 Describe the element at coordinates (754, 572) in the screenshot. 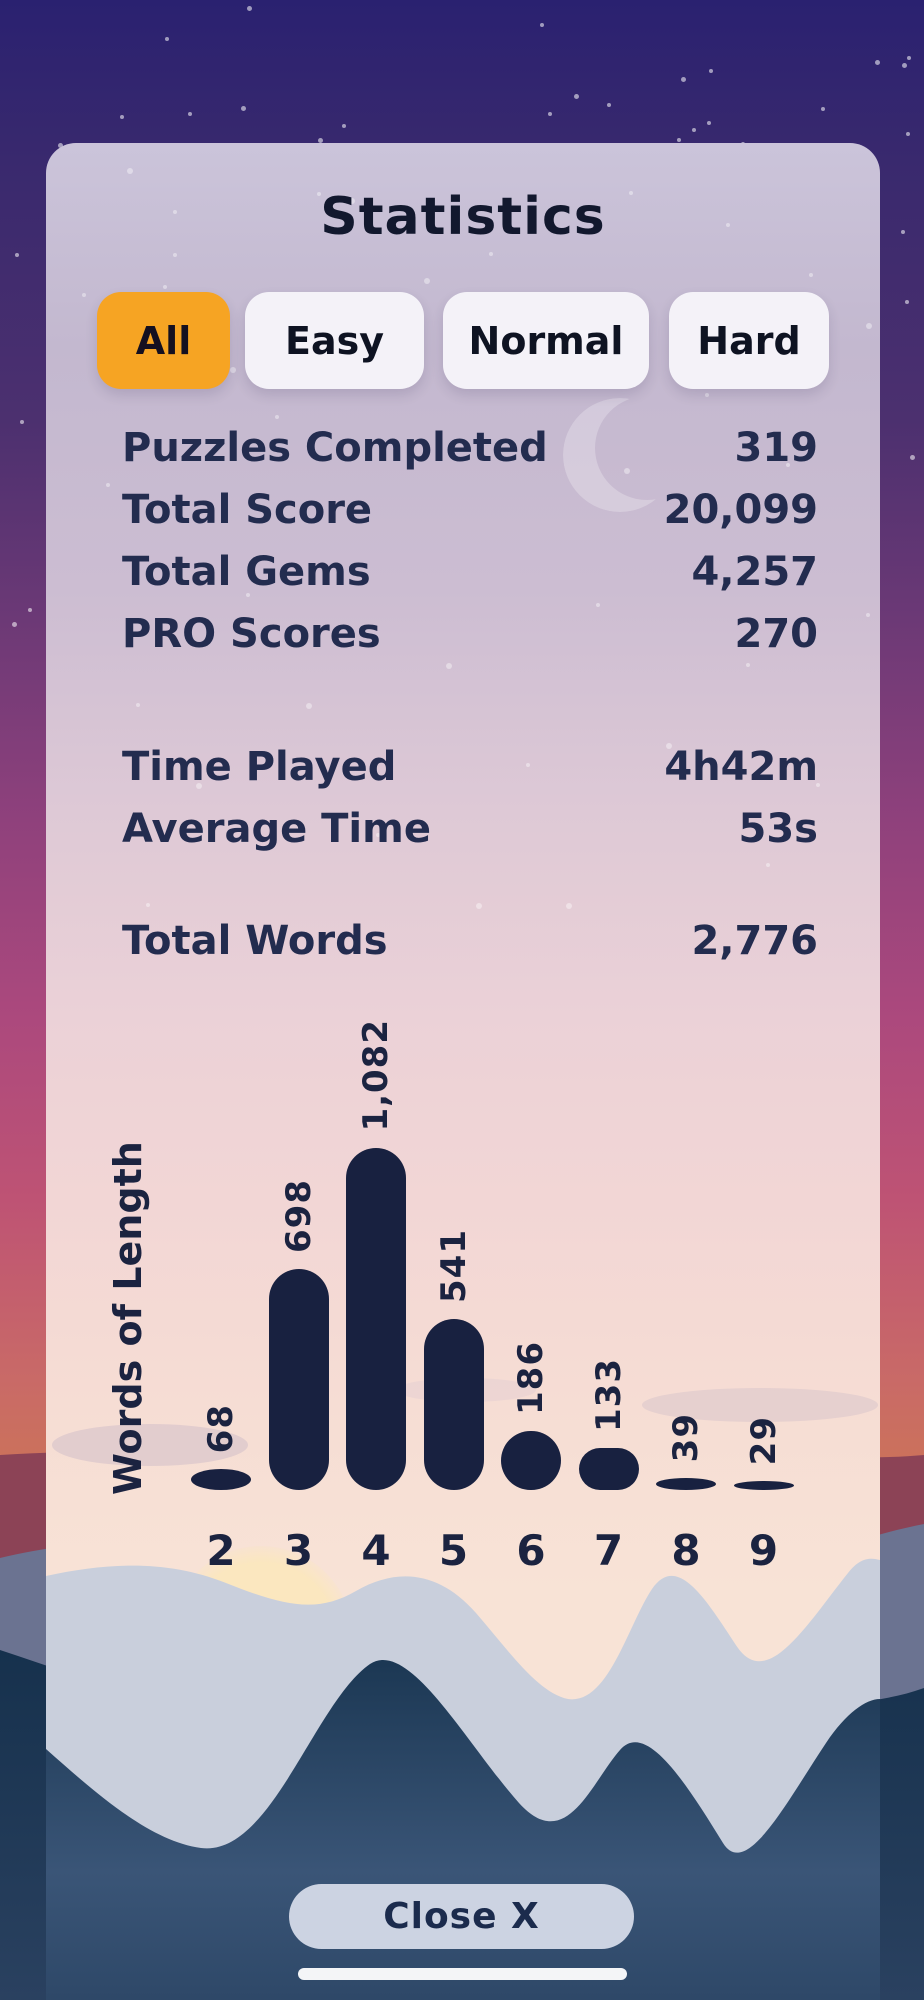

I see `stat-value: 4,257` at that location.